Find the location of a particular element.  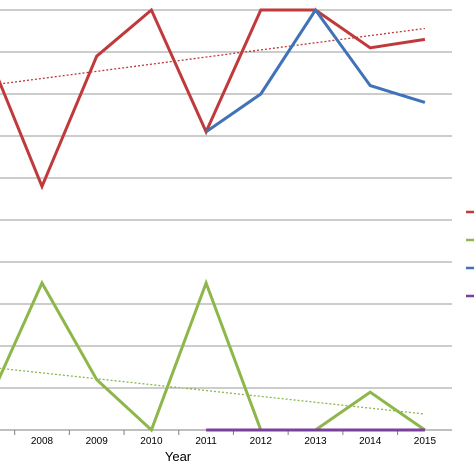

trendline-red is located at coordinates (212, 56).